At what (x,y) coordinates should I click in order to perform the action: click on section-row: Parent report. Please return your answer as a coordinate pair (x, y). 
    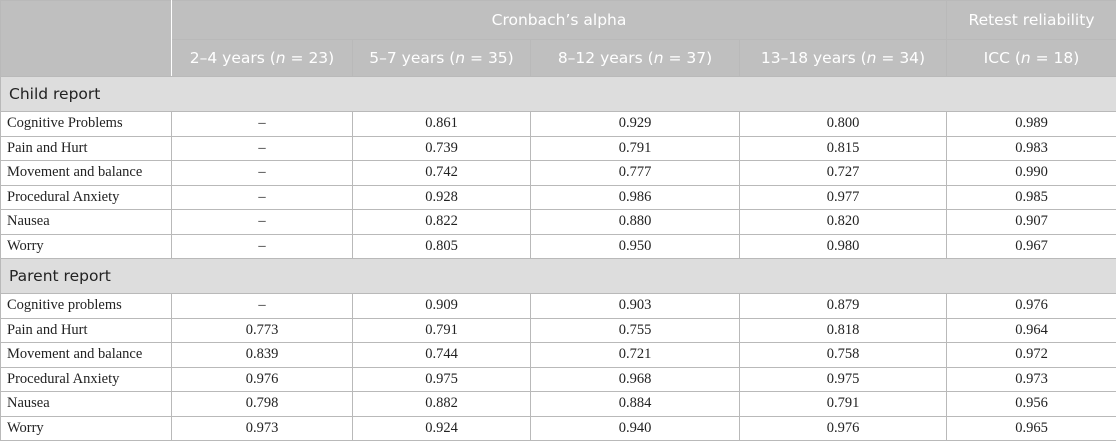
    Looking at the image, I should click on (558, 276).